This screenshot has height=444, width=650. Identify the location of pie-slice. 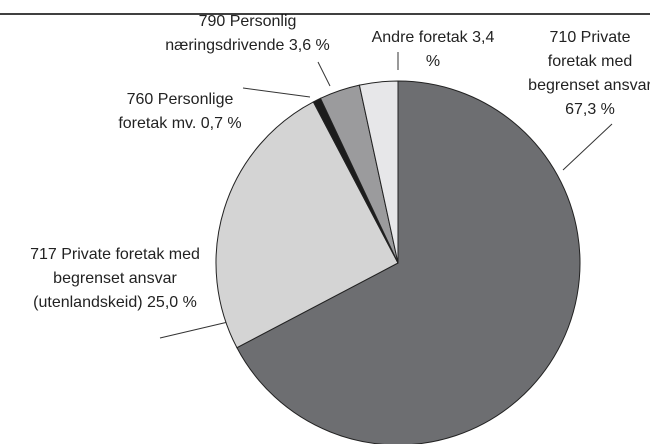
(378, 172).